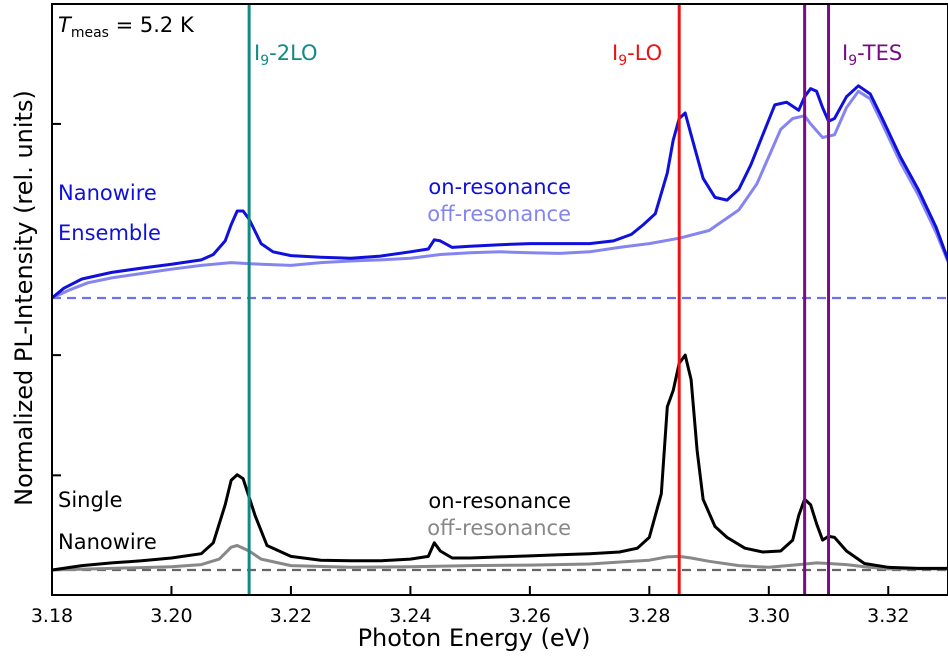 The image size is (948, 660). Describe the element at coordinates (649, 616) in the screenshot. I see `x-tick-label-5: 3.28` at that location.